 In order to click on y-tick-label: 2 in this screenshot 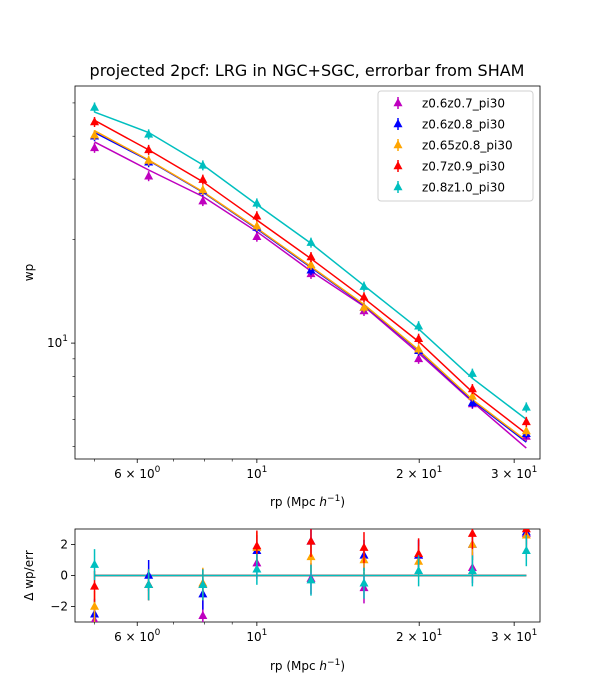, I will do `click(64, 545)`.